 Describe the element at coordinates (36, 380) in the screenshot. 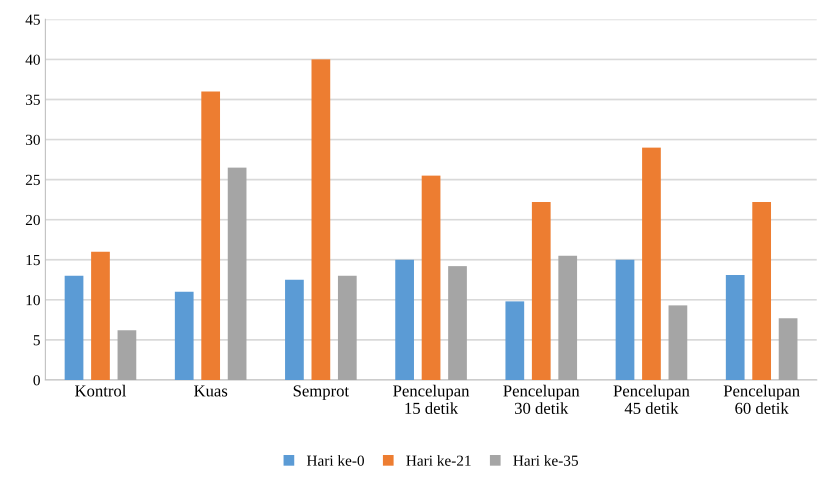

I see `y-tick-label: 0` at that location.